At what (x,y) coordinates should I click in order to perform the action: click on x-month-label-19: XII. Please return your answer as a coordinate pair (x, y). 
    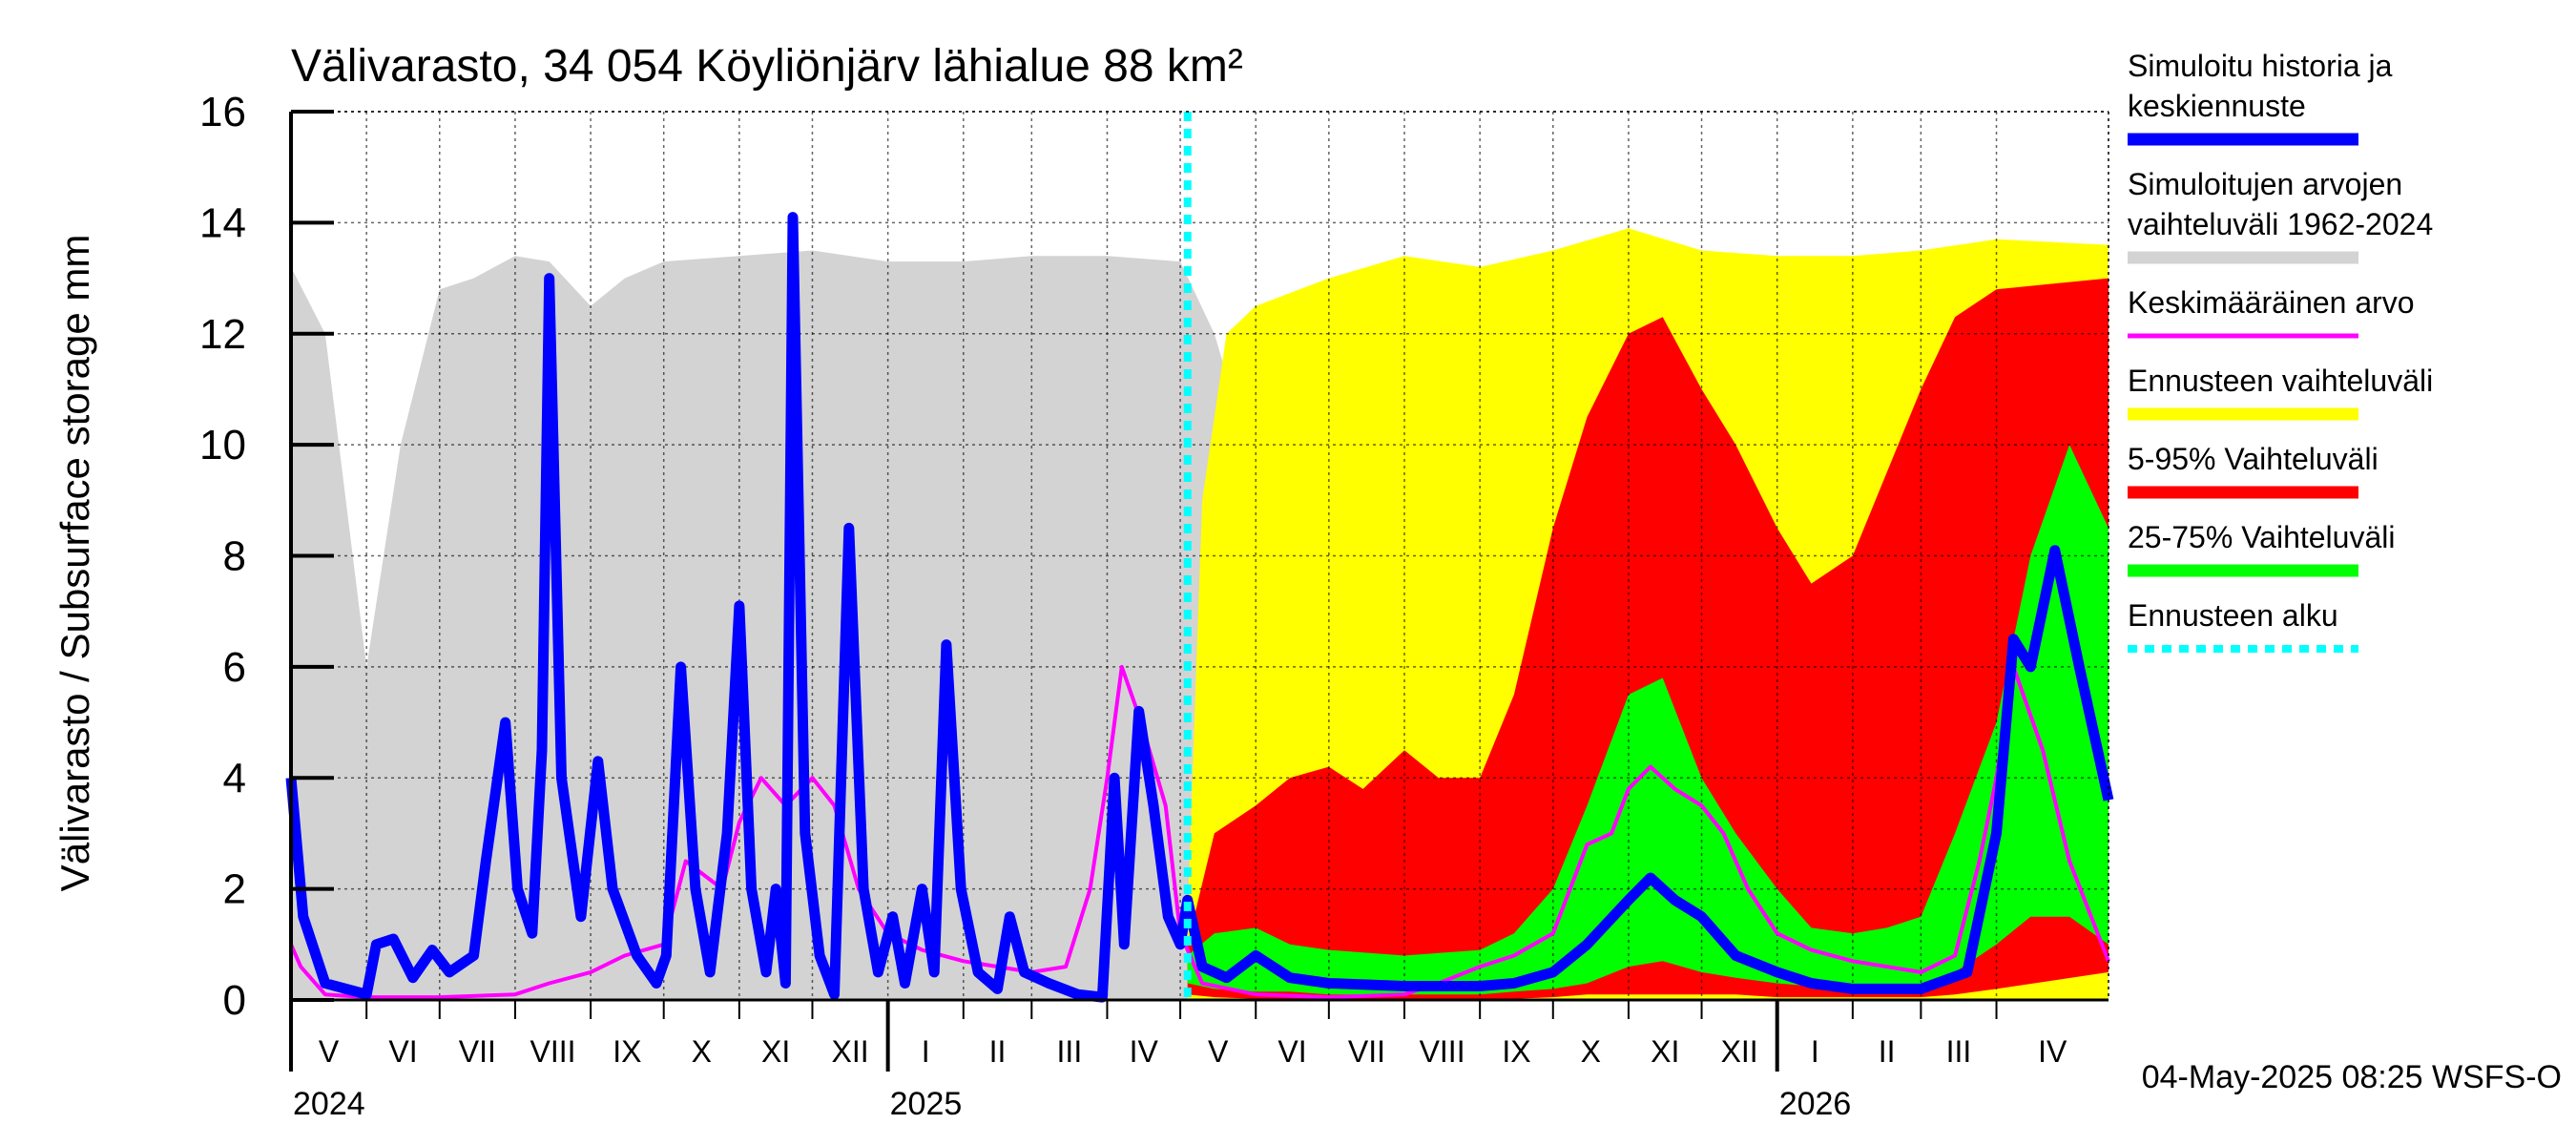
    Looking at the image, I should click on (1739, 1051).